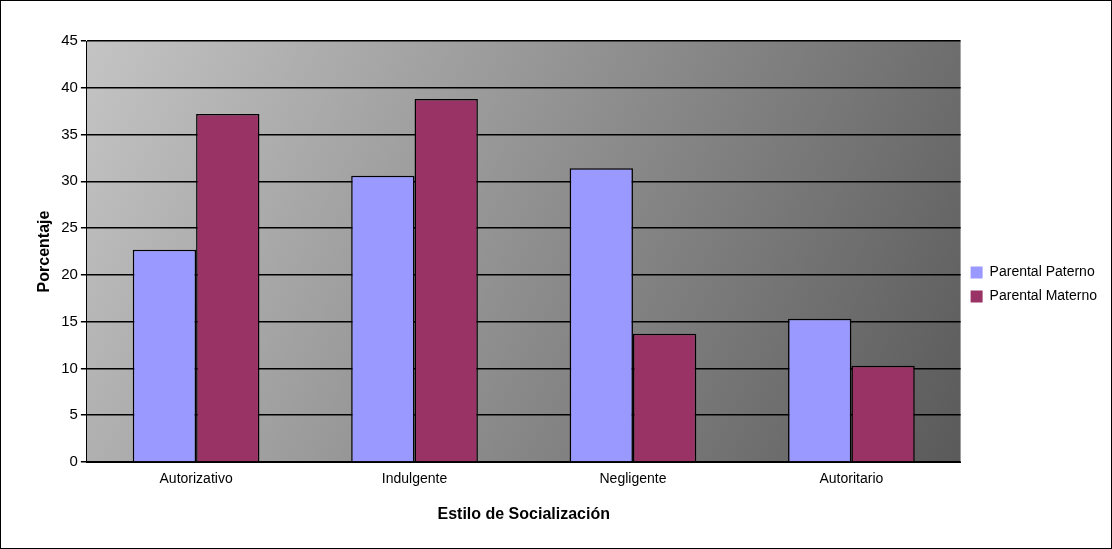 This screenshot has height=549, width=1112. I want to click on x-tick-label: Indulgente, so click(414, 478).